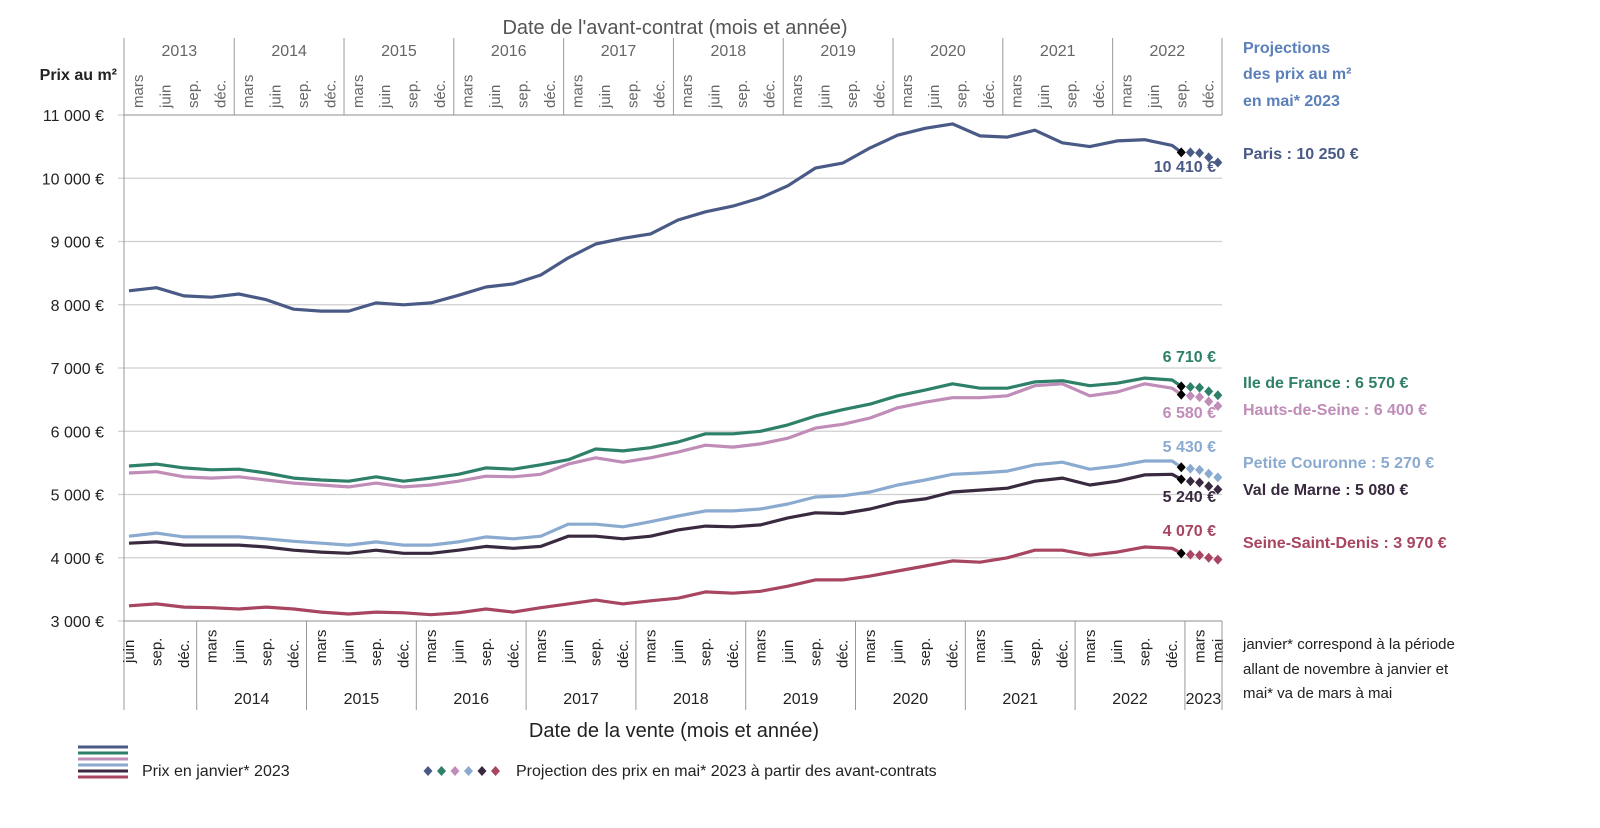  I want to click on top-year-label: 2017, so click(619, 51).